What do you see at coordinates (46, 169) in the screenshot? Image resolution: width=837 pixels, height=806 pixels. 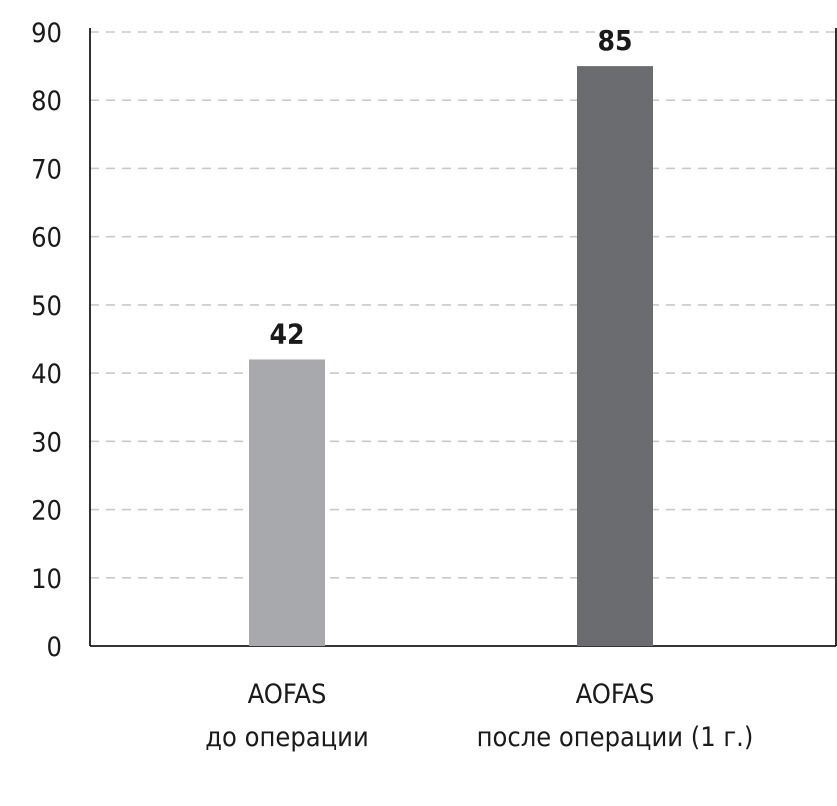 I see `y-tick-label: 70` at bounding box center [46, 169].